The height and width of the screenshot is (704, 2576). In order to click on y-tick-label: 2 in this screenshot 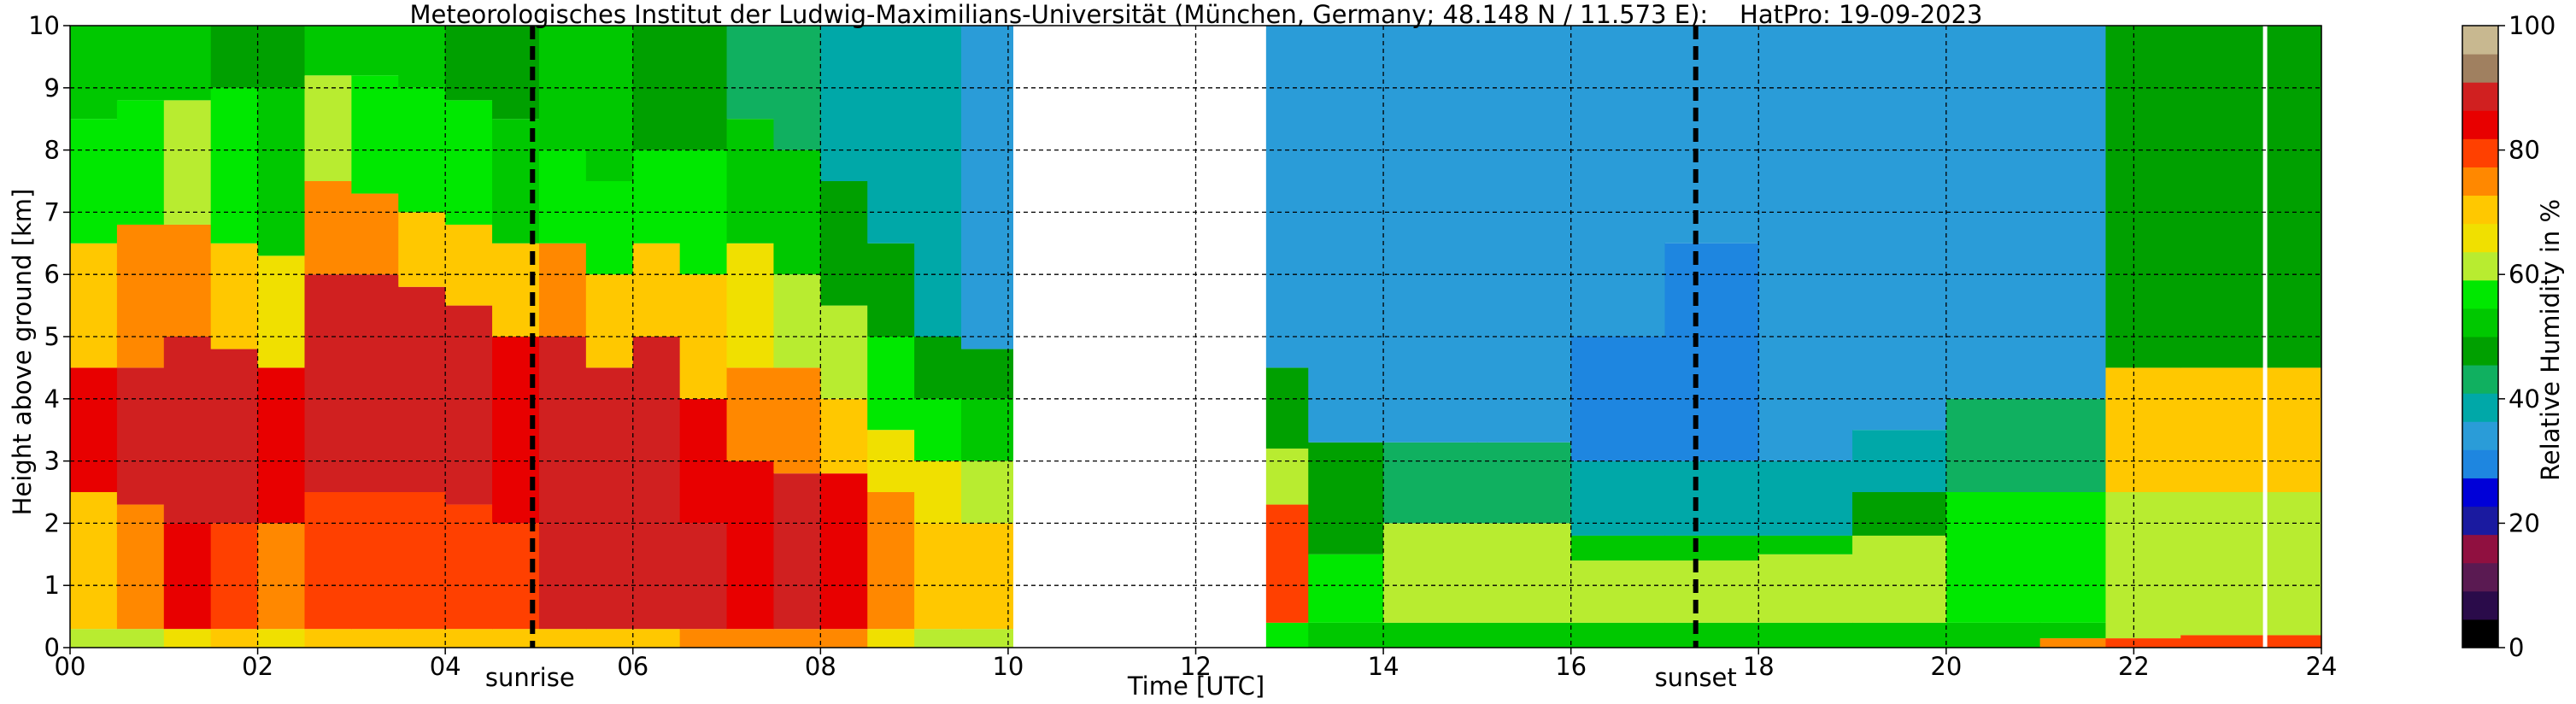, I will do `click(52, 522)`.